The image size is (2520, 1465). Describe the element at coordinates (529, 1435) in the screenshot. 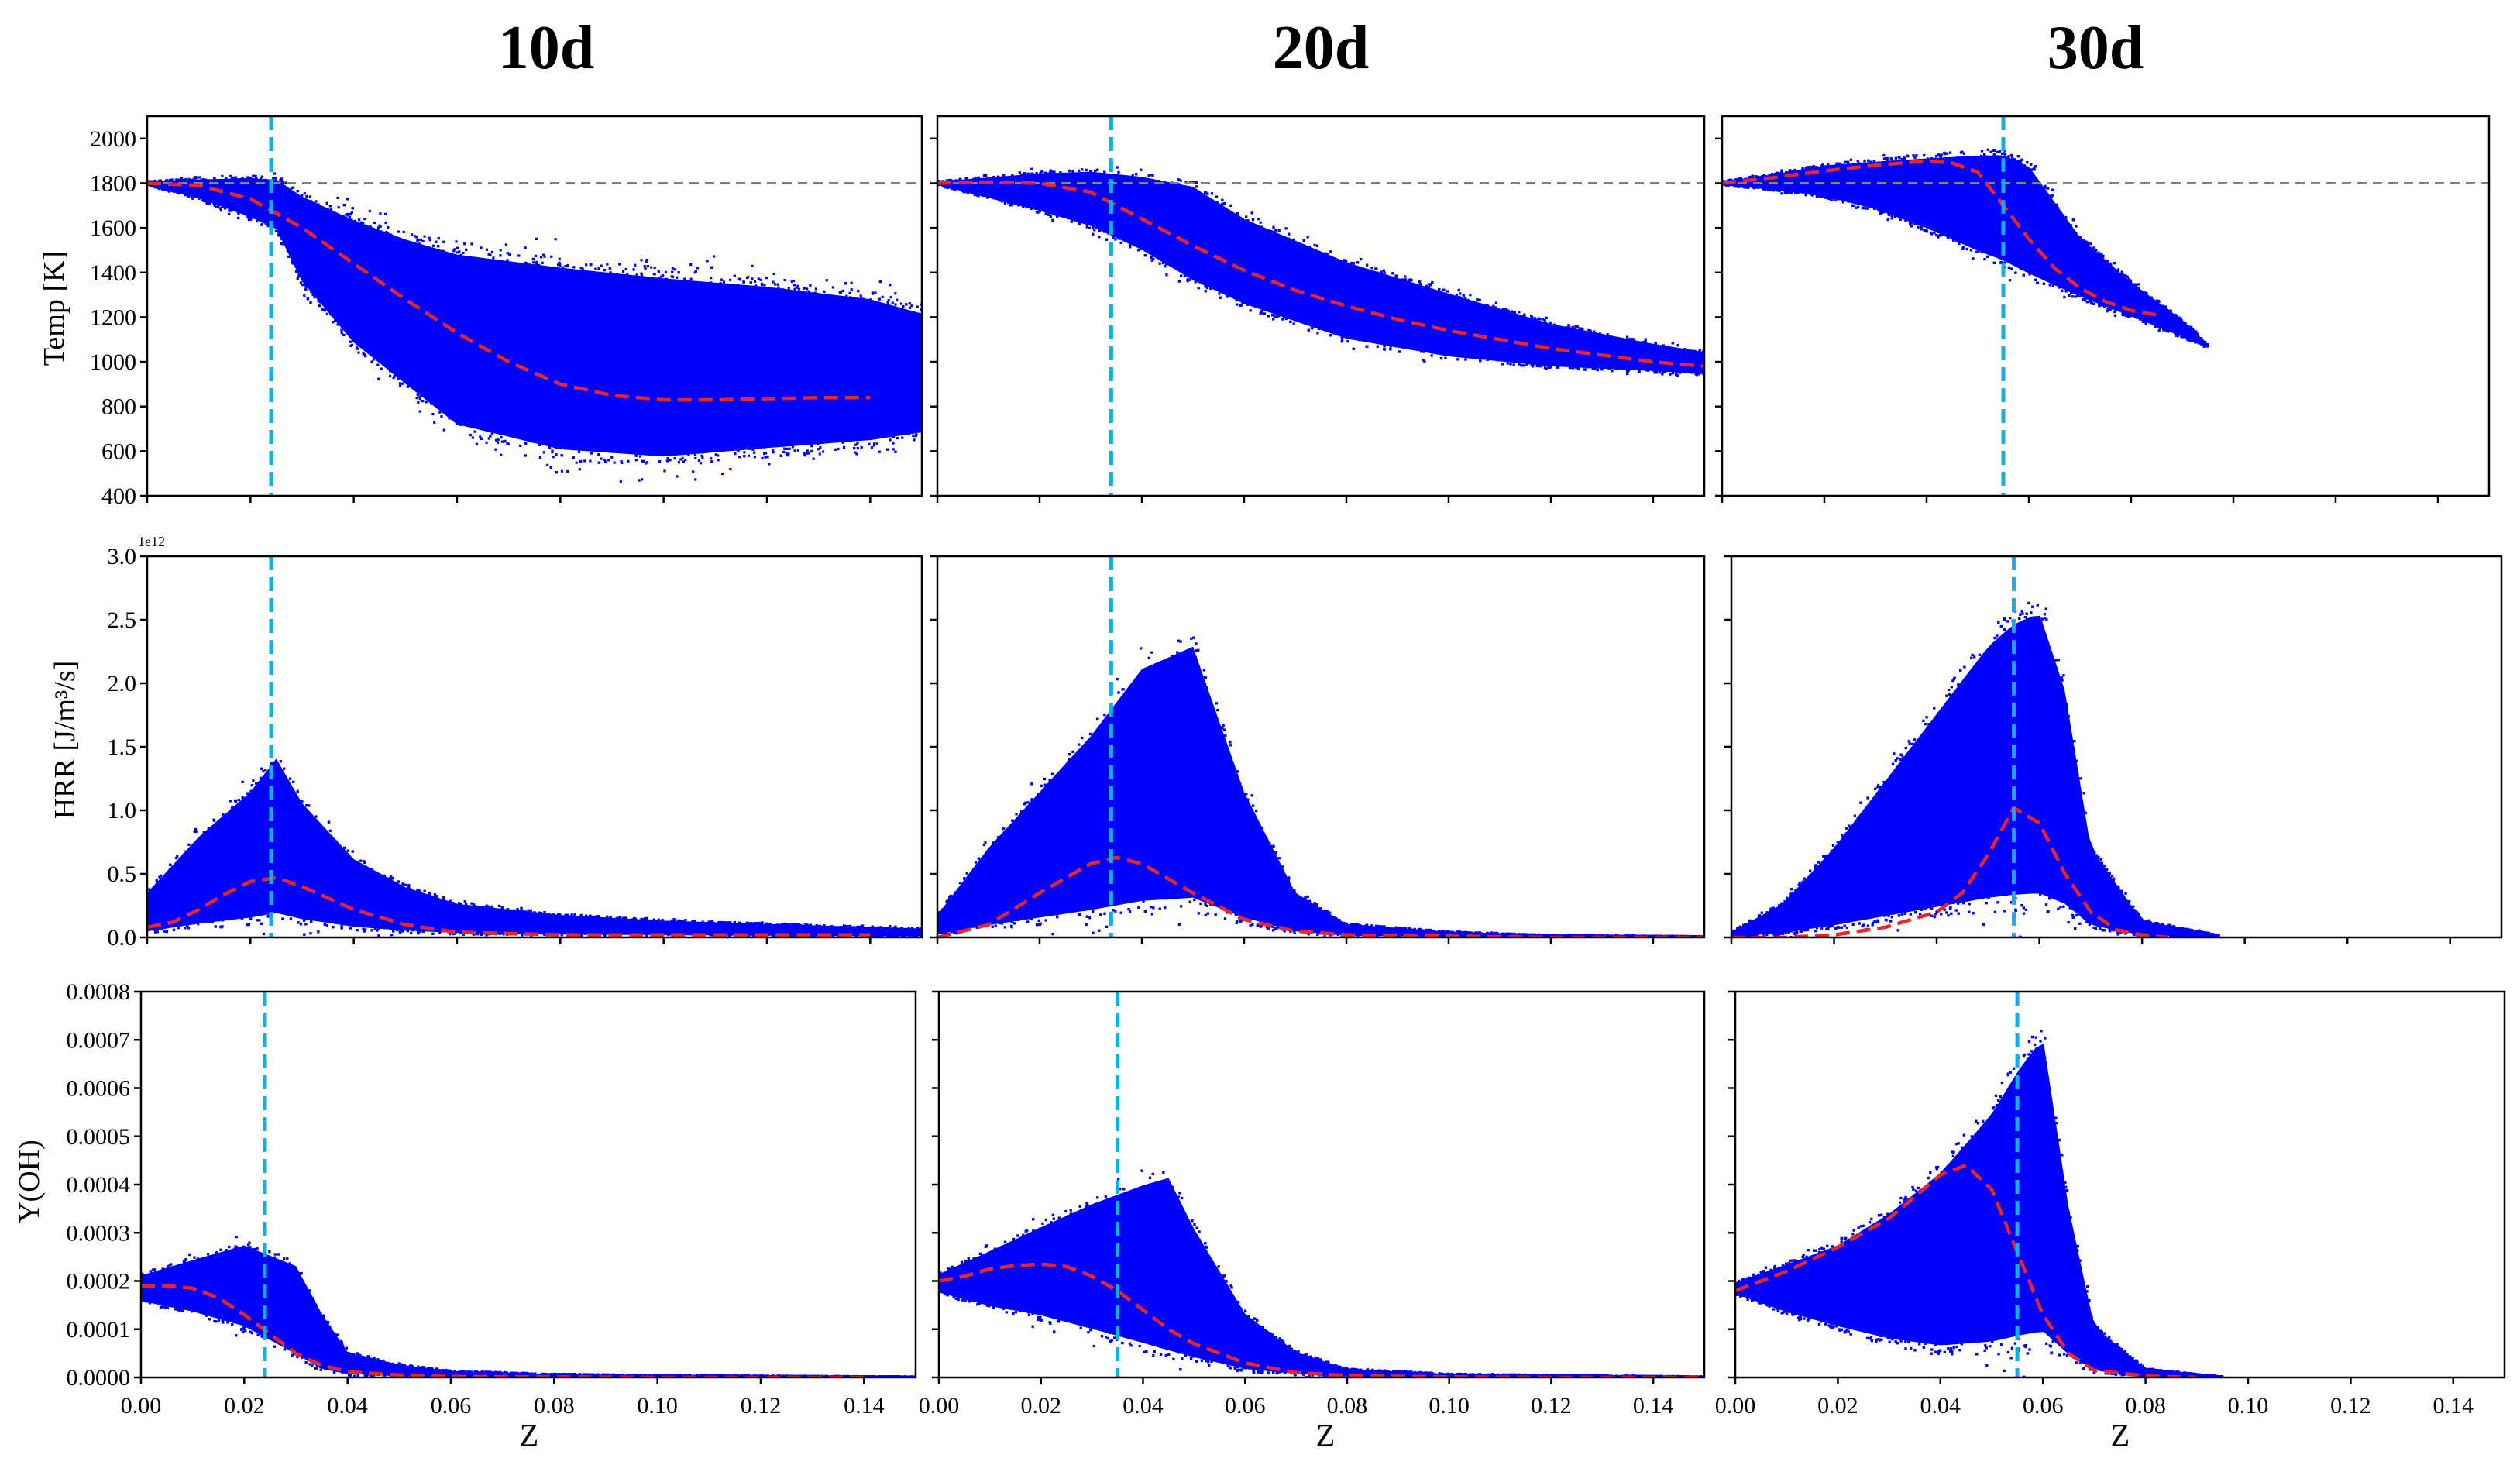

I see `xlabel-z-col1: Z` at that location.